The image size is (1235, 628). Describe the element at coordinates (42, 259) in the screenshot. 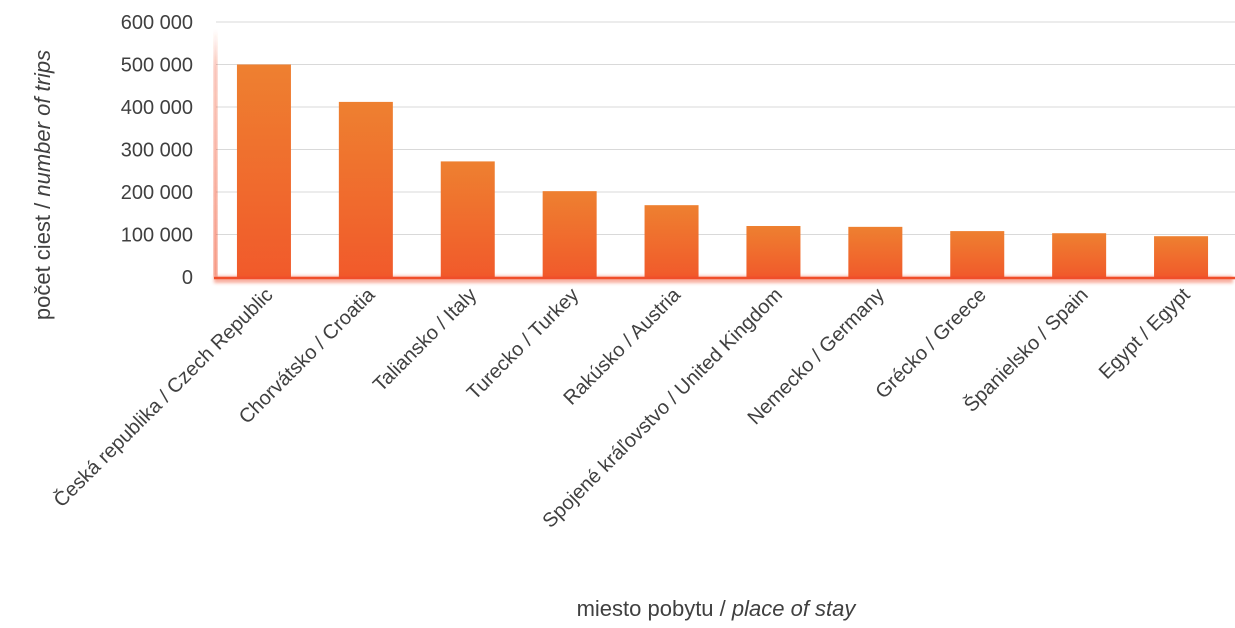

I see `y-axis-title-main: počet ciest /` at that location.